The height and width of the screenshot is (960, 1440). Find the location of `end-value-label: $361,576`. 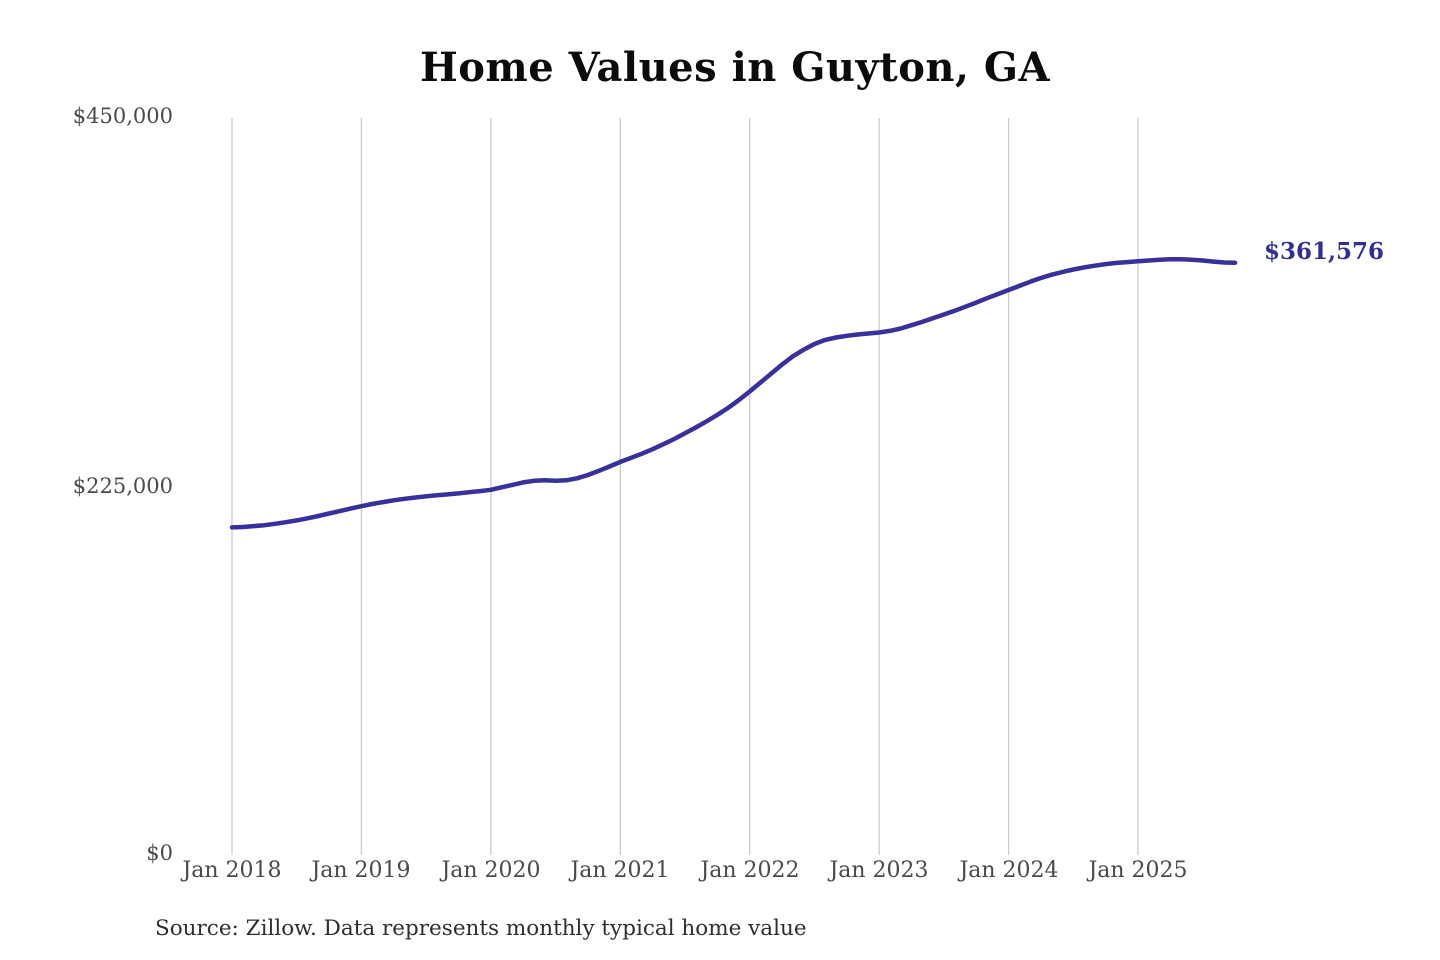

end-value-label: $361,576 is located at coordinates (1324, 251).